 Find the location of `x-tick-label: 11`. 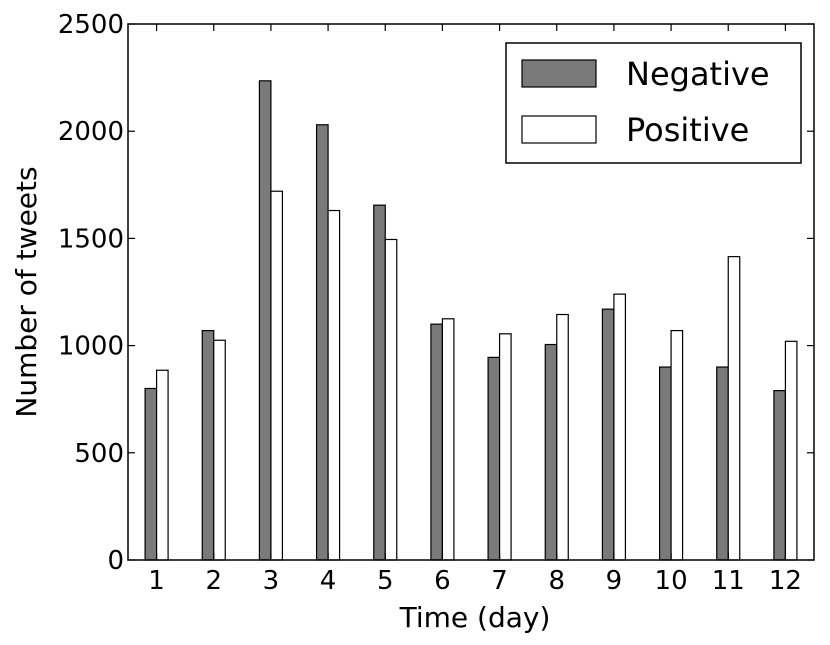

x-tick-label: 11 is located at coordinates (728, 581).